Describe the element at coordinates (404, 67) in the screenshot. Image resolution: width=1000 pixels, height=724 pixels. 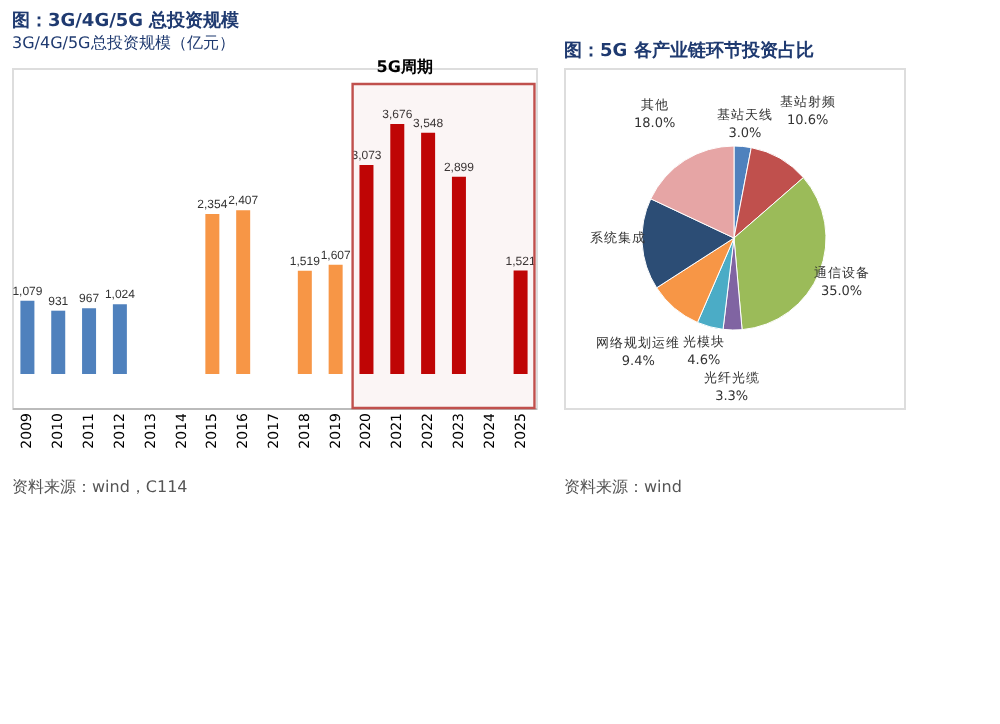
I see `band-label: 5G周期` at that location.